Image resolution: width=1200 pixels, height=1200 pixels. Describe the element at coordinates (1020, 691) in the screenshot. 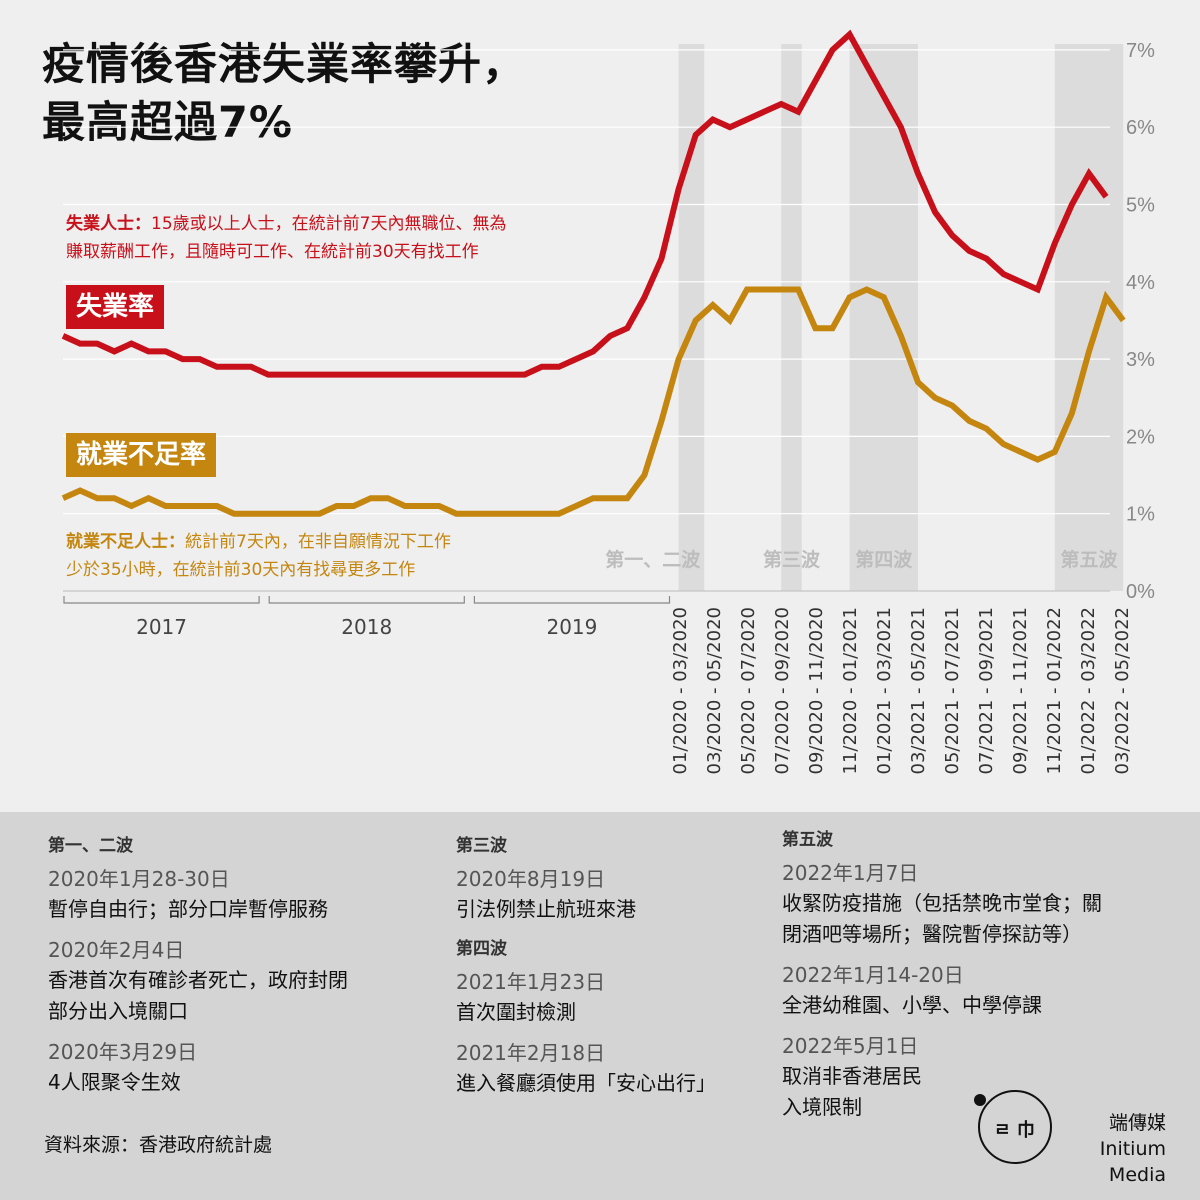

I see `period-tick-label: 09/2021 - 11/2021` at that location.